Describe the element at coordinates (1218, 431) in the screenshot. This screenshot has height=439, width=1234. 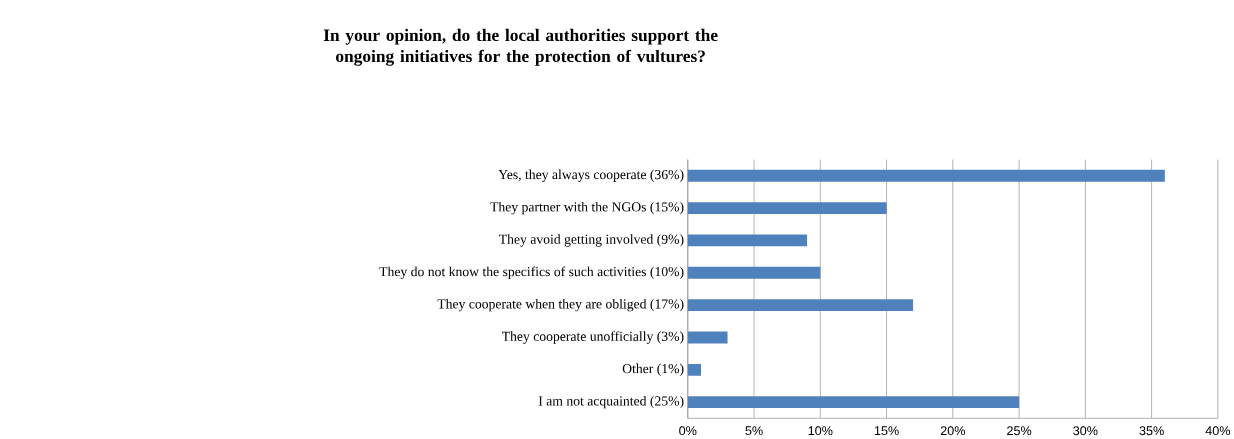
I see `x-tick-label: 40%` at that location.